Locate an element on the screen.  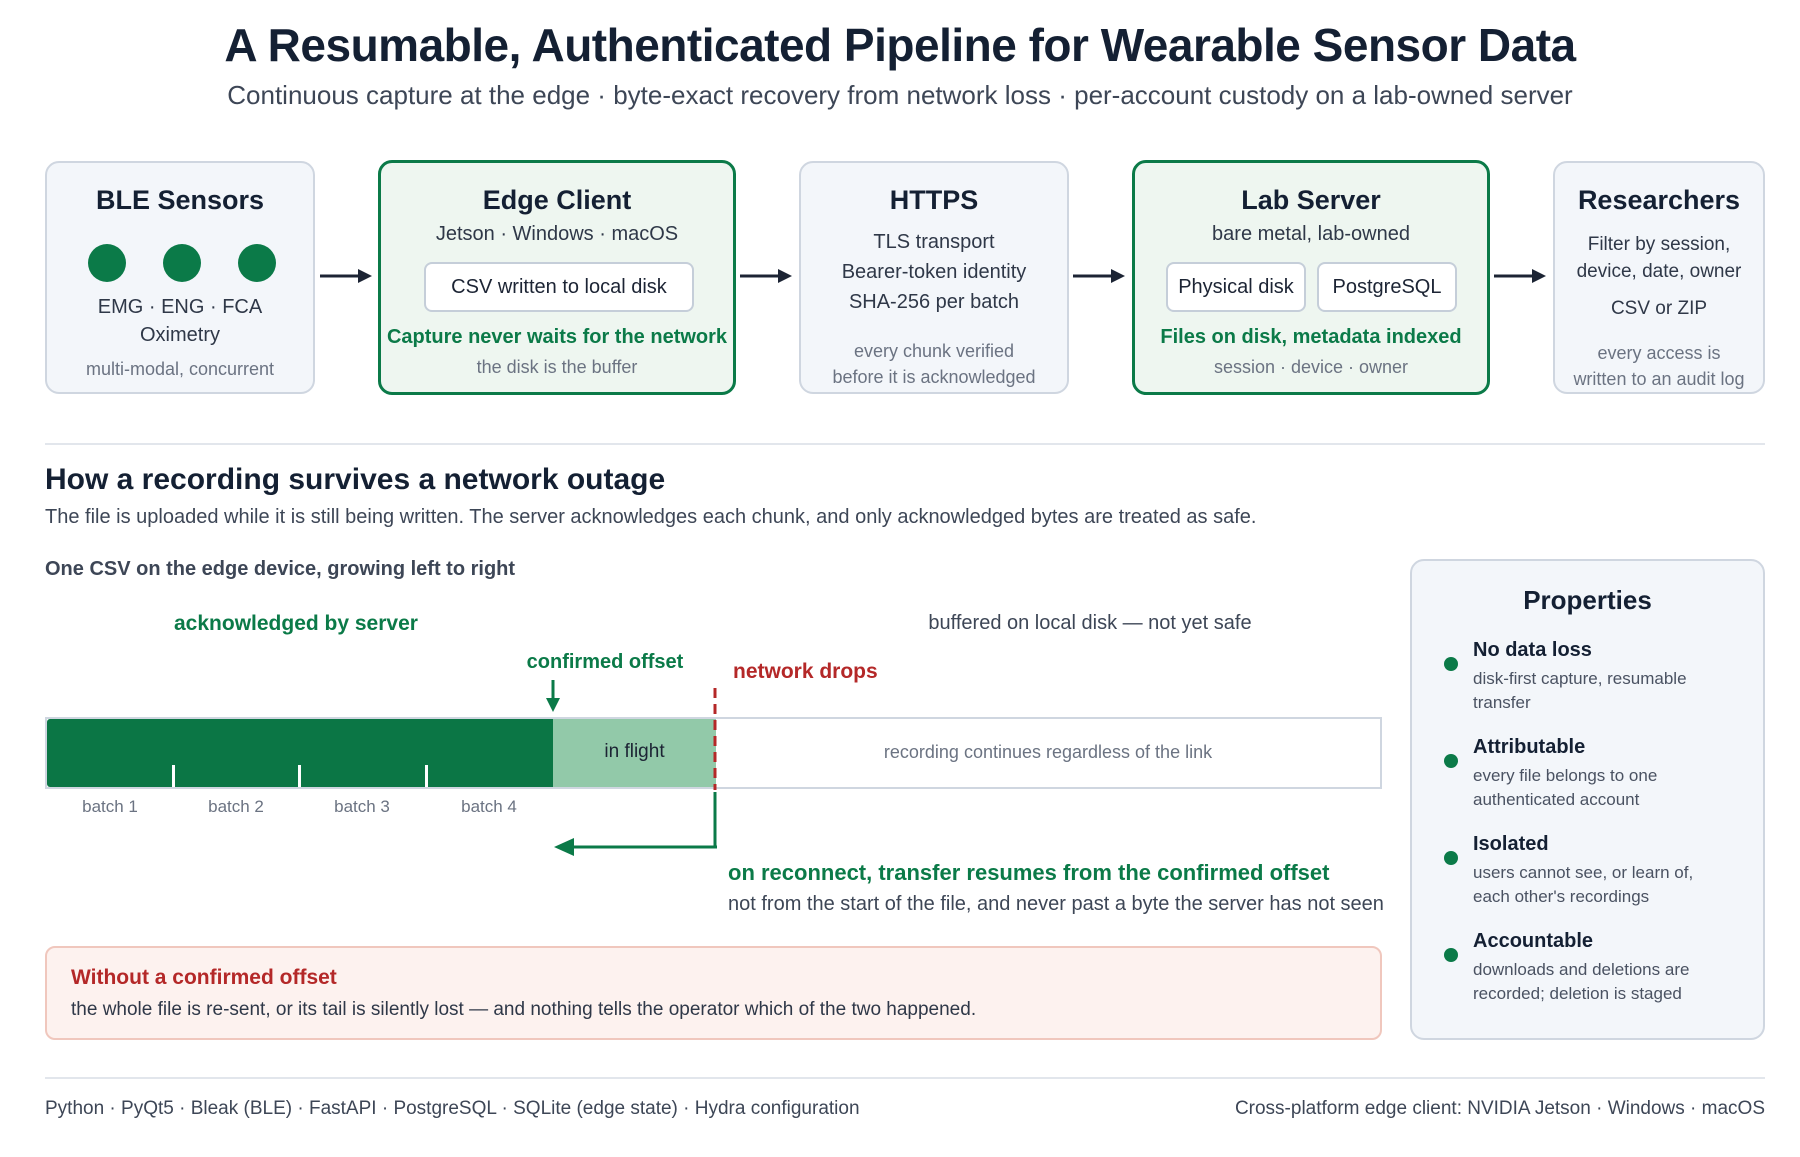
batch-label: batch 3 is located at coordinates (362, 806).